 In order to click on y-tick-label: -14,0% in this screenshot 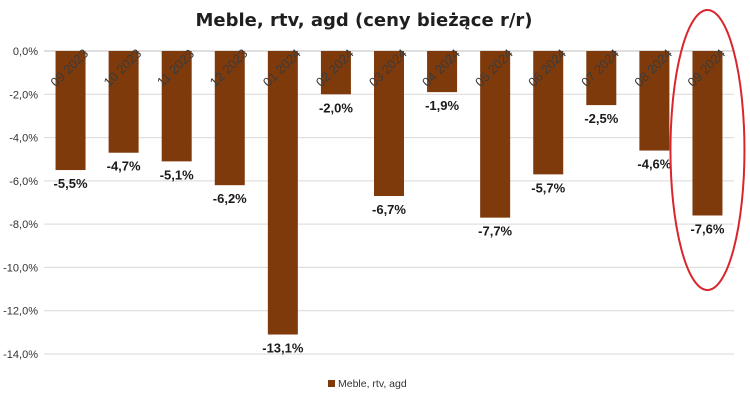, I will do `click(20, 355)`.